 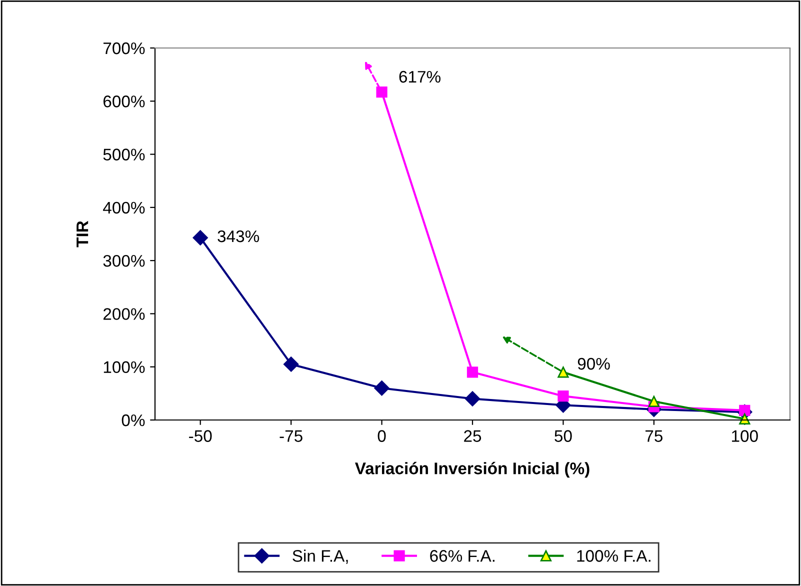 What do you see at coordinates (419, 76) in the screenshot?
I see `annotation: 617%` at bounding box center [419, 76].